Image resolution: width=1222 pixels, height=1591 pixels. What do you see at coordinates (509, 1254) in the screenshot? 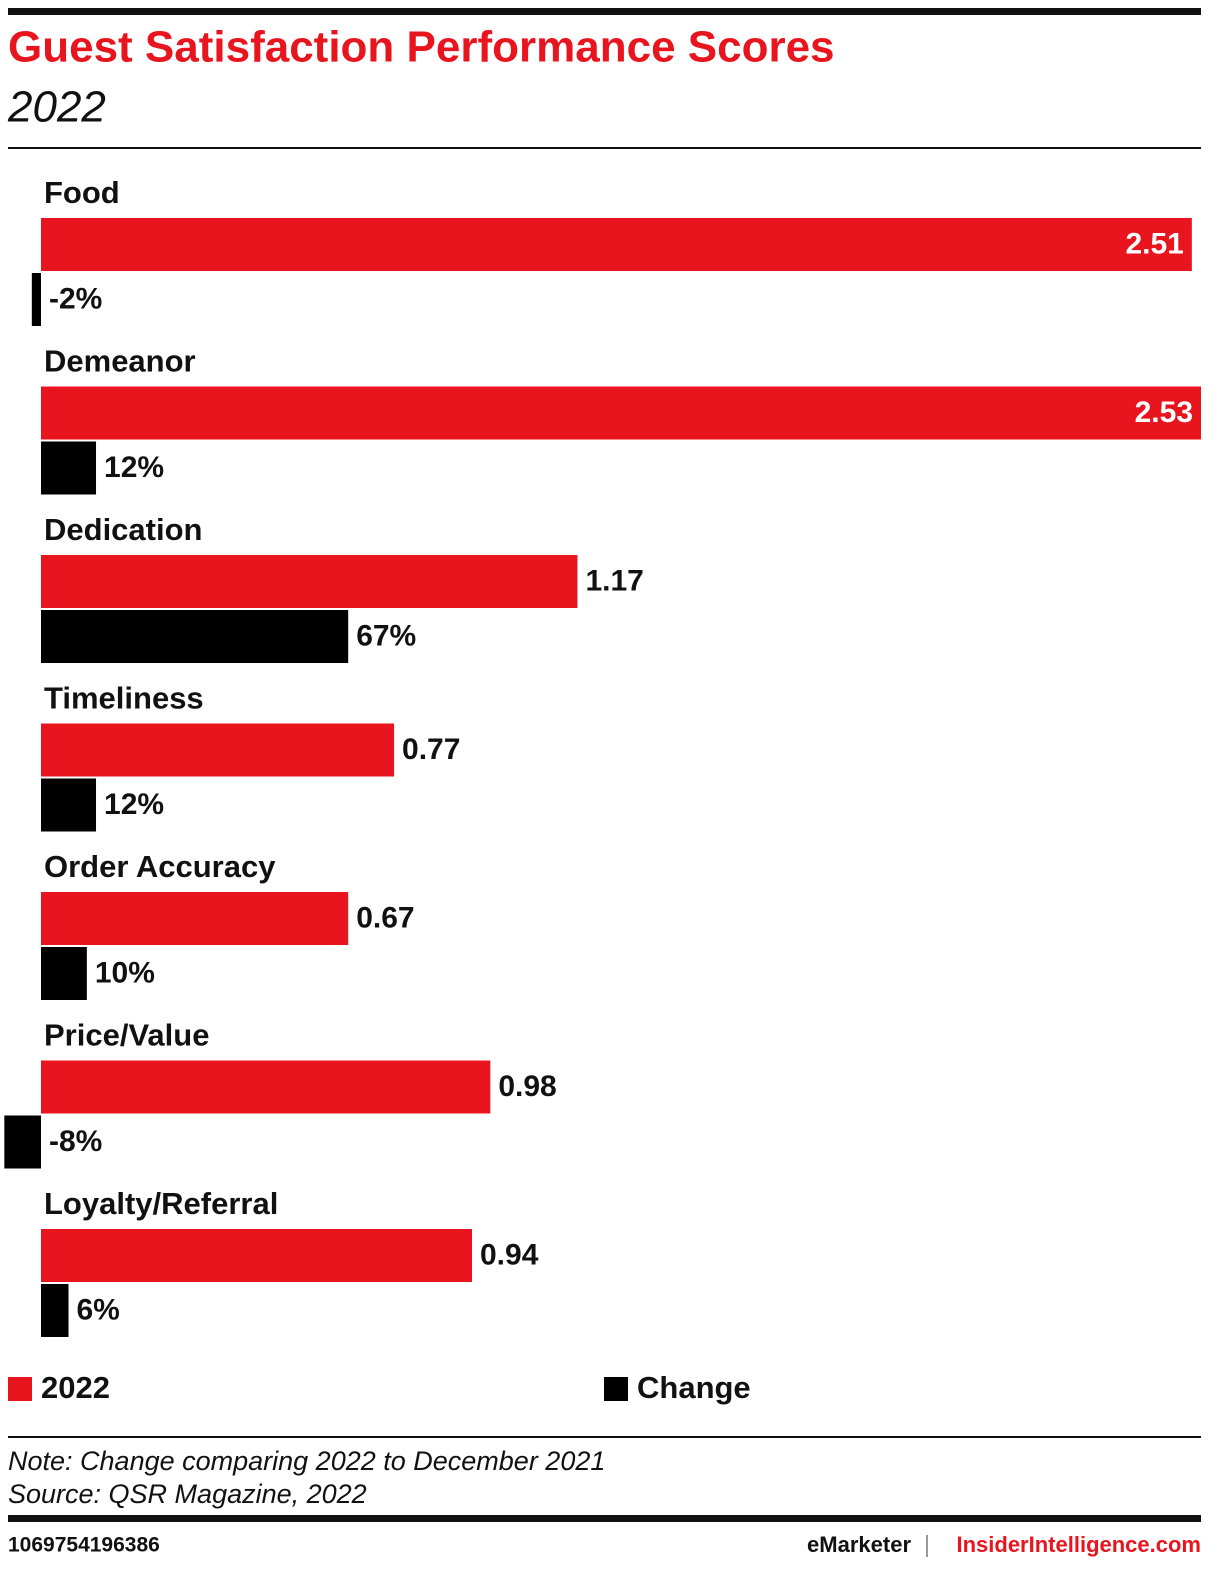
I see `value-label: 0.94` at bounding box center [509, 1254].